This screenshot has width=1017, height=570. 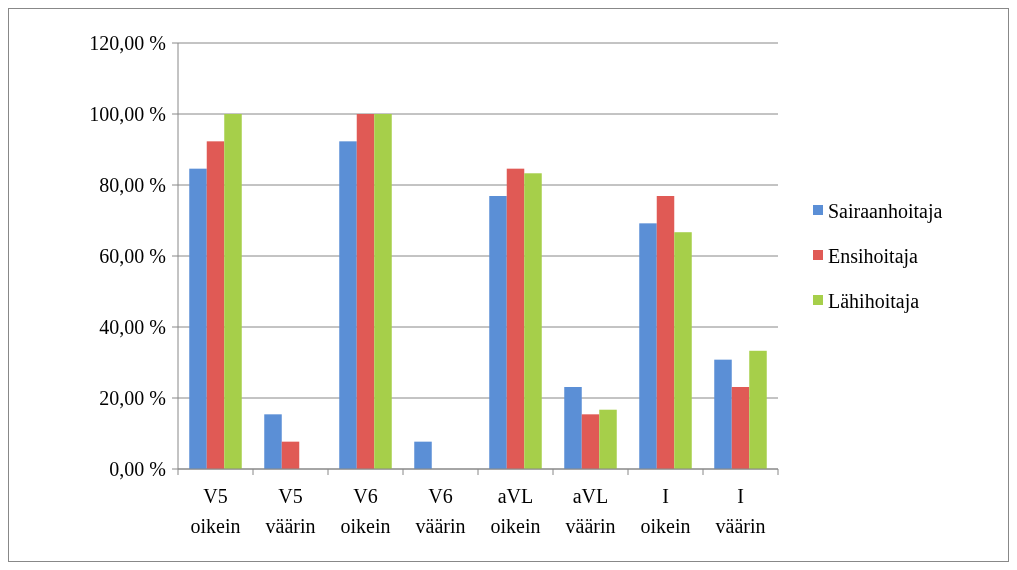 I want to click on y-tick-label: 20,00 %, so click(x=132, y=398).